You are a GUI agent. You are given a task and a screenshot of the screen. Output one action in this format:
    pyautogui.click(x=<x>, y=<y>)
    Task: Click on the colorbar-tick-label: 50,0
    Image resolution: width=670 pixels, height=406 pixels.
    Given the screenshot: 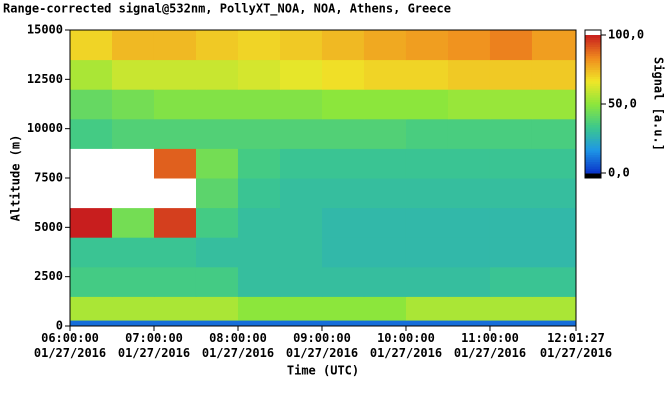 What is the action you would take?
    pyautogui.click(x=622, y=104)
    